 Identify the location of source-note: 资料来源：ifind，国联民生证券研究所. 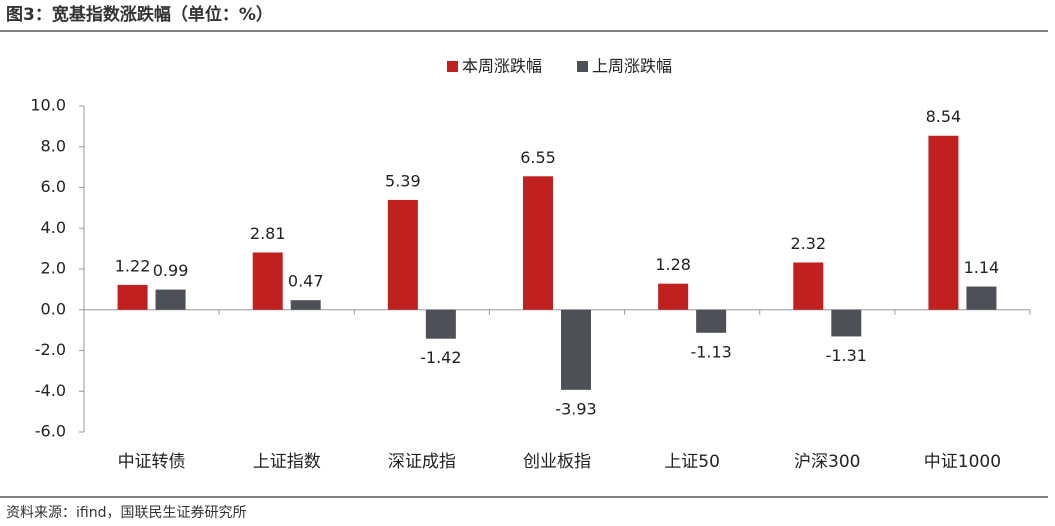
(126, 513).